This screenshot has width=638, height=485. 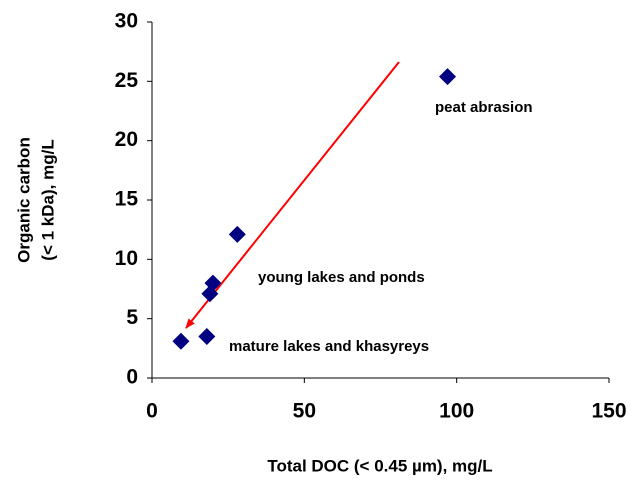 I want to click on x-tick-label: 150, so click(x=608, y=411).